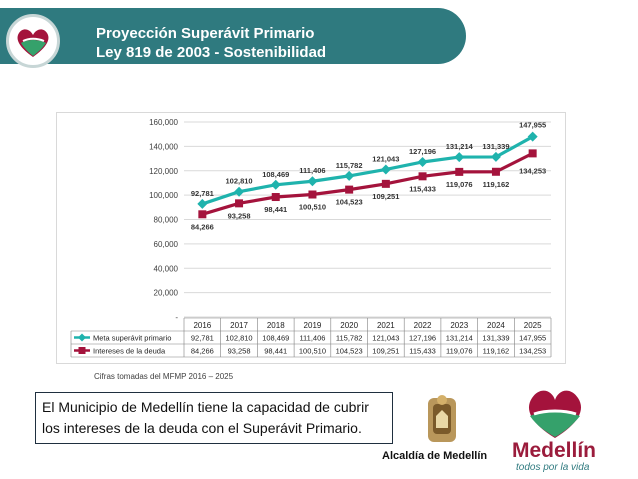  Describe the element at coordinates (238, 338) in the screenshot. I see `table-cell-value: 102,810` at that location.